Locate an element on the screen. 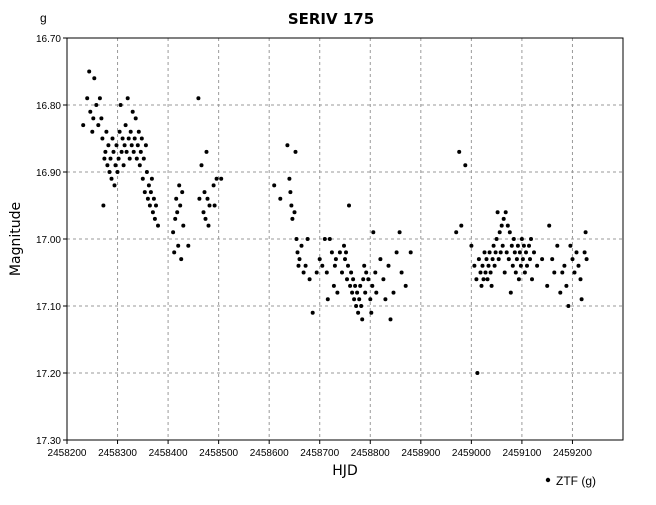  y-axis-label: Magnitude is located at coordinates (16, 239).